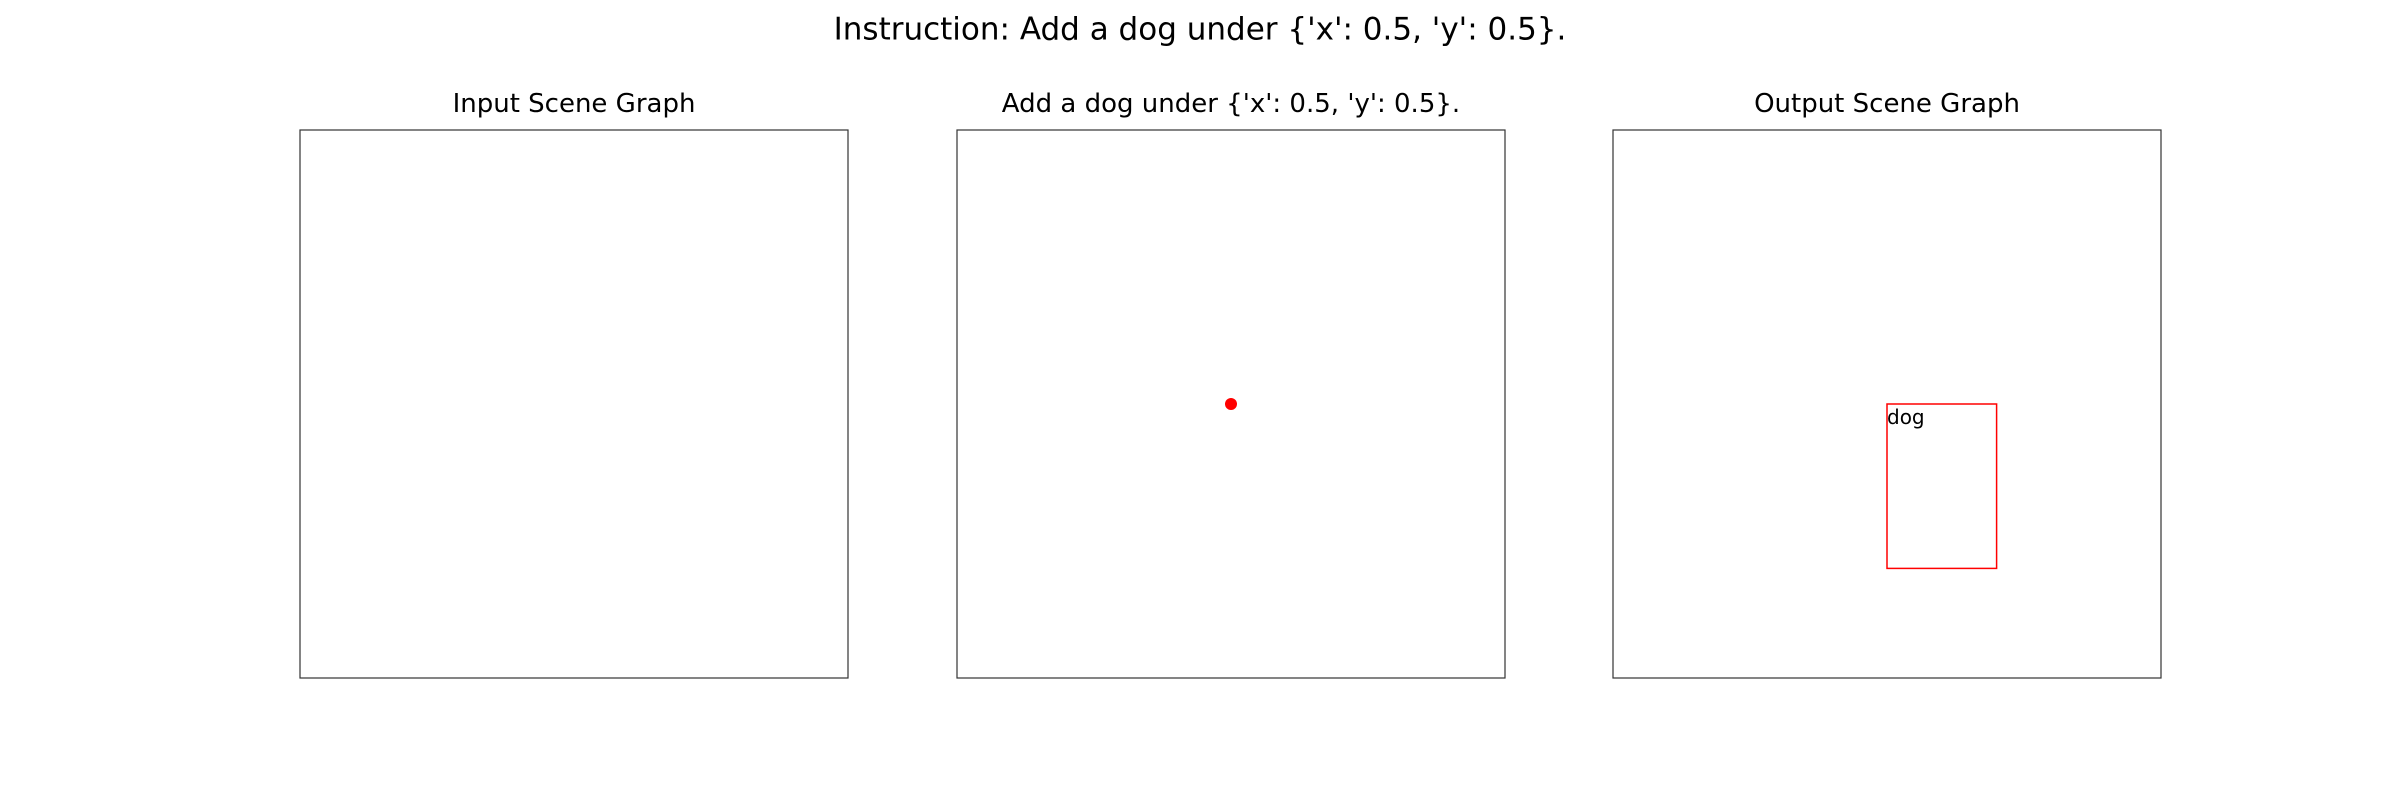 The width and height of the screenshot is (2400, 800). Describe the element at coordinates (1906, 417) in the screenshot. I see `object-label: dog` at that location.